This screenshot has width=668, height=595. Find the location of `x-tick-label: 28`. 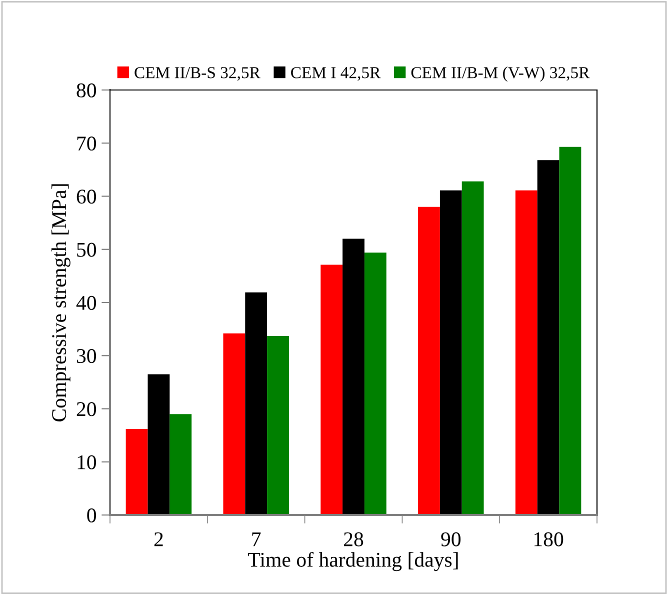

x-tick-label: 28 is located at coordinates (354, 539).